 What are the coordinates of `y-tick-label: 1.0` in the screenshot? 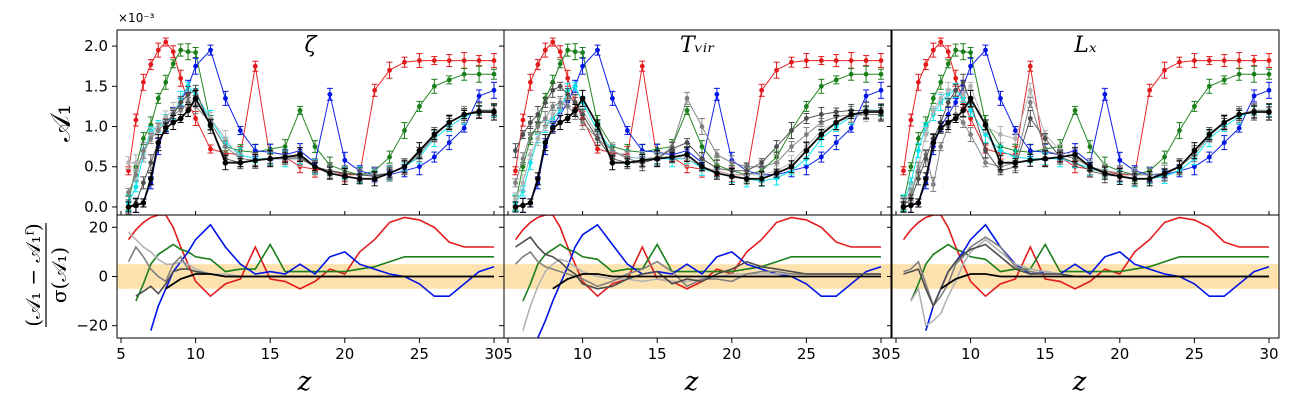 It's located at (96, 127).